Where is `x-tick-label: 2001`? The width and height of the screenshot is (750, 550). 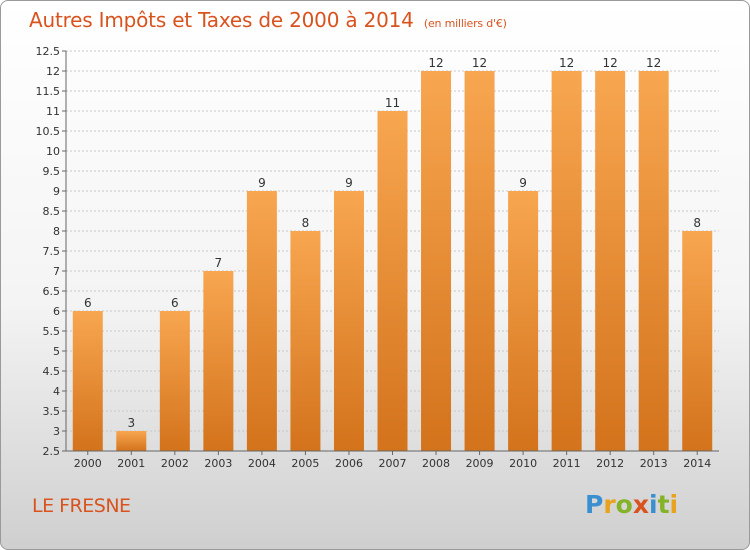
x-tick-label: 2001 is located at coordinates (131, 463).